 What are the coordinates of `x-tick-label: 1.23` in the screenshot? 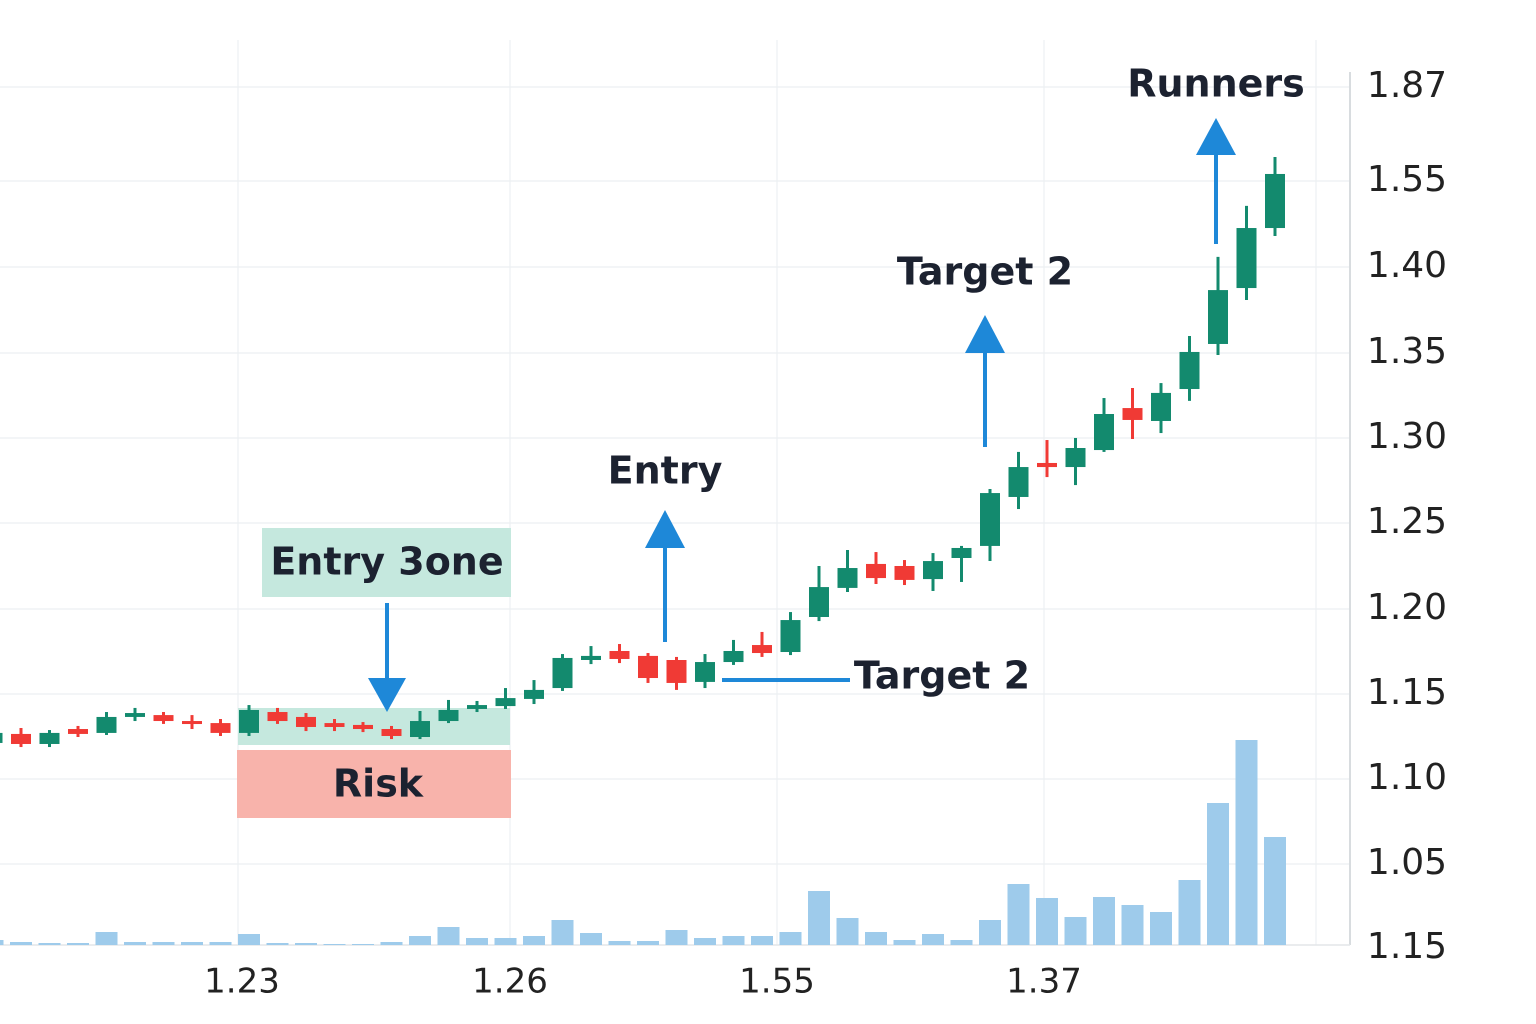 It's located at (242, 982).